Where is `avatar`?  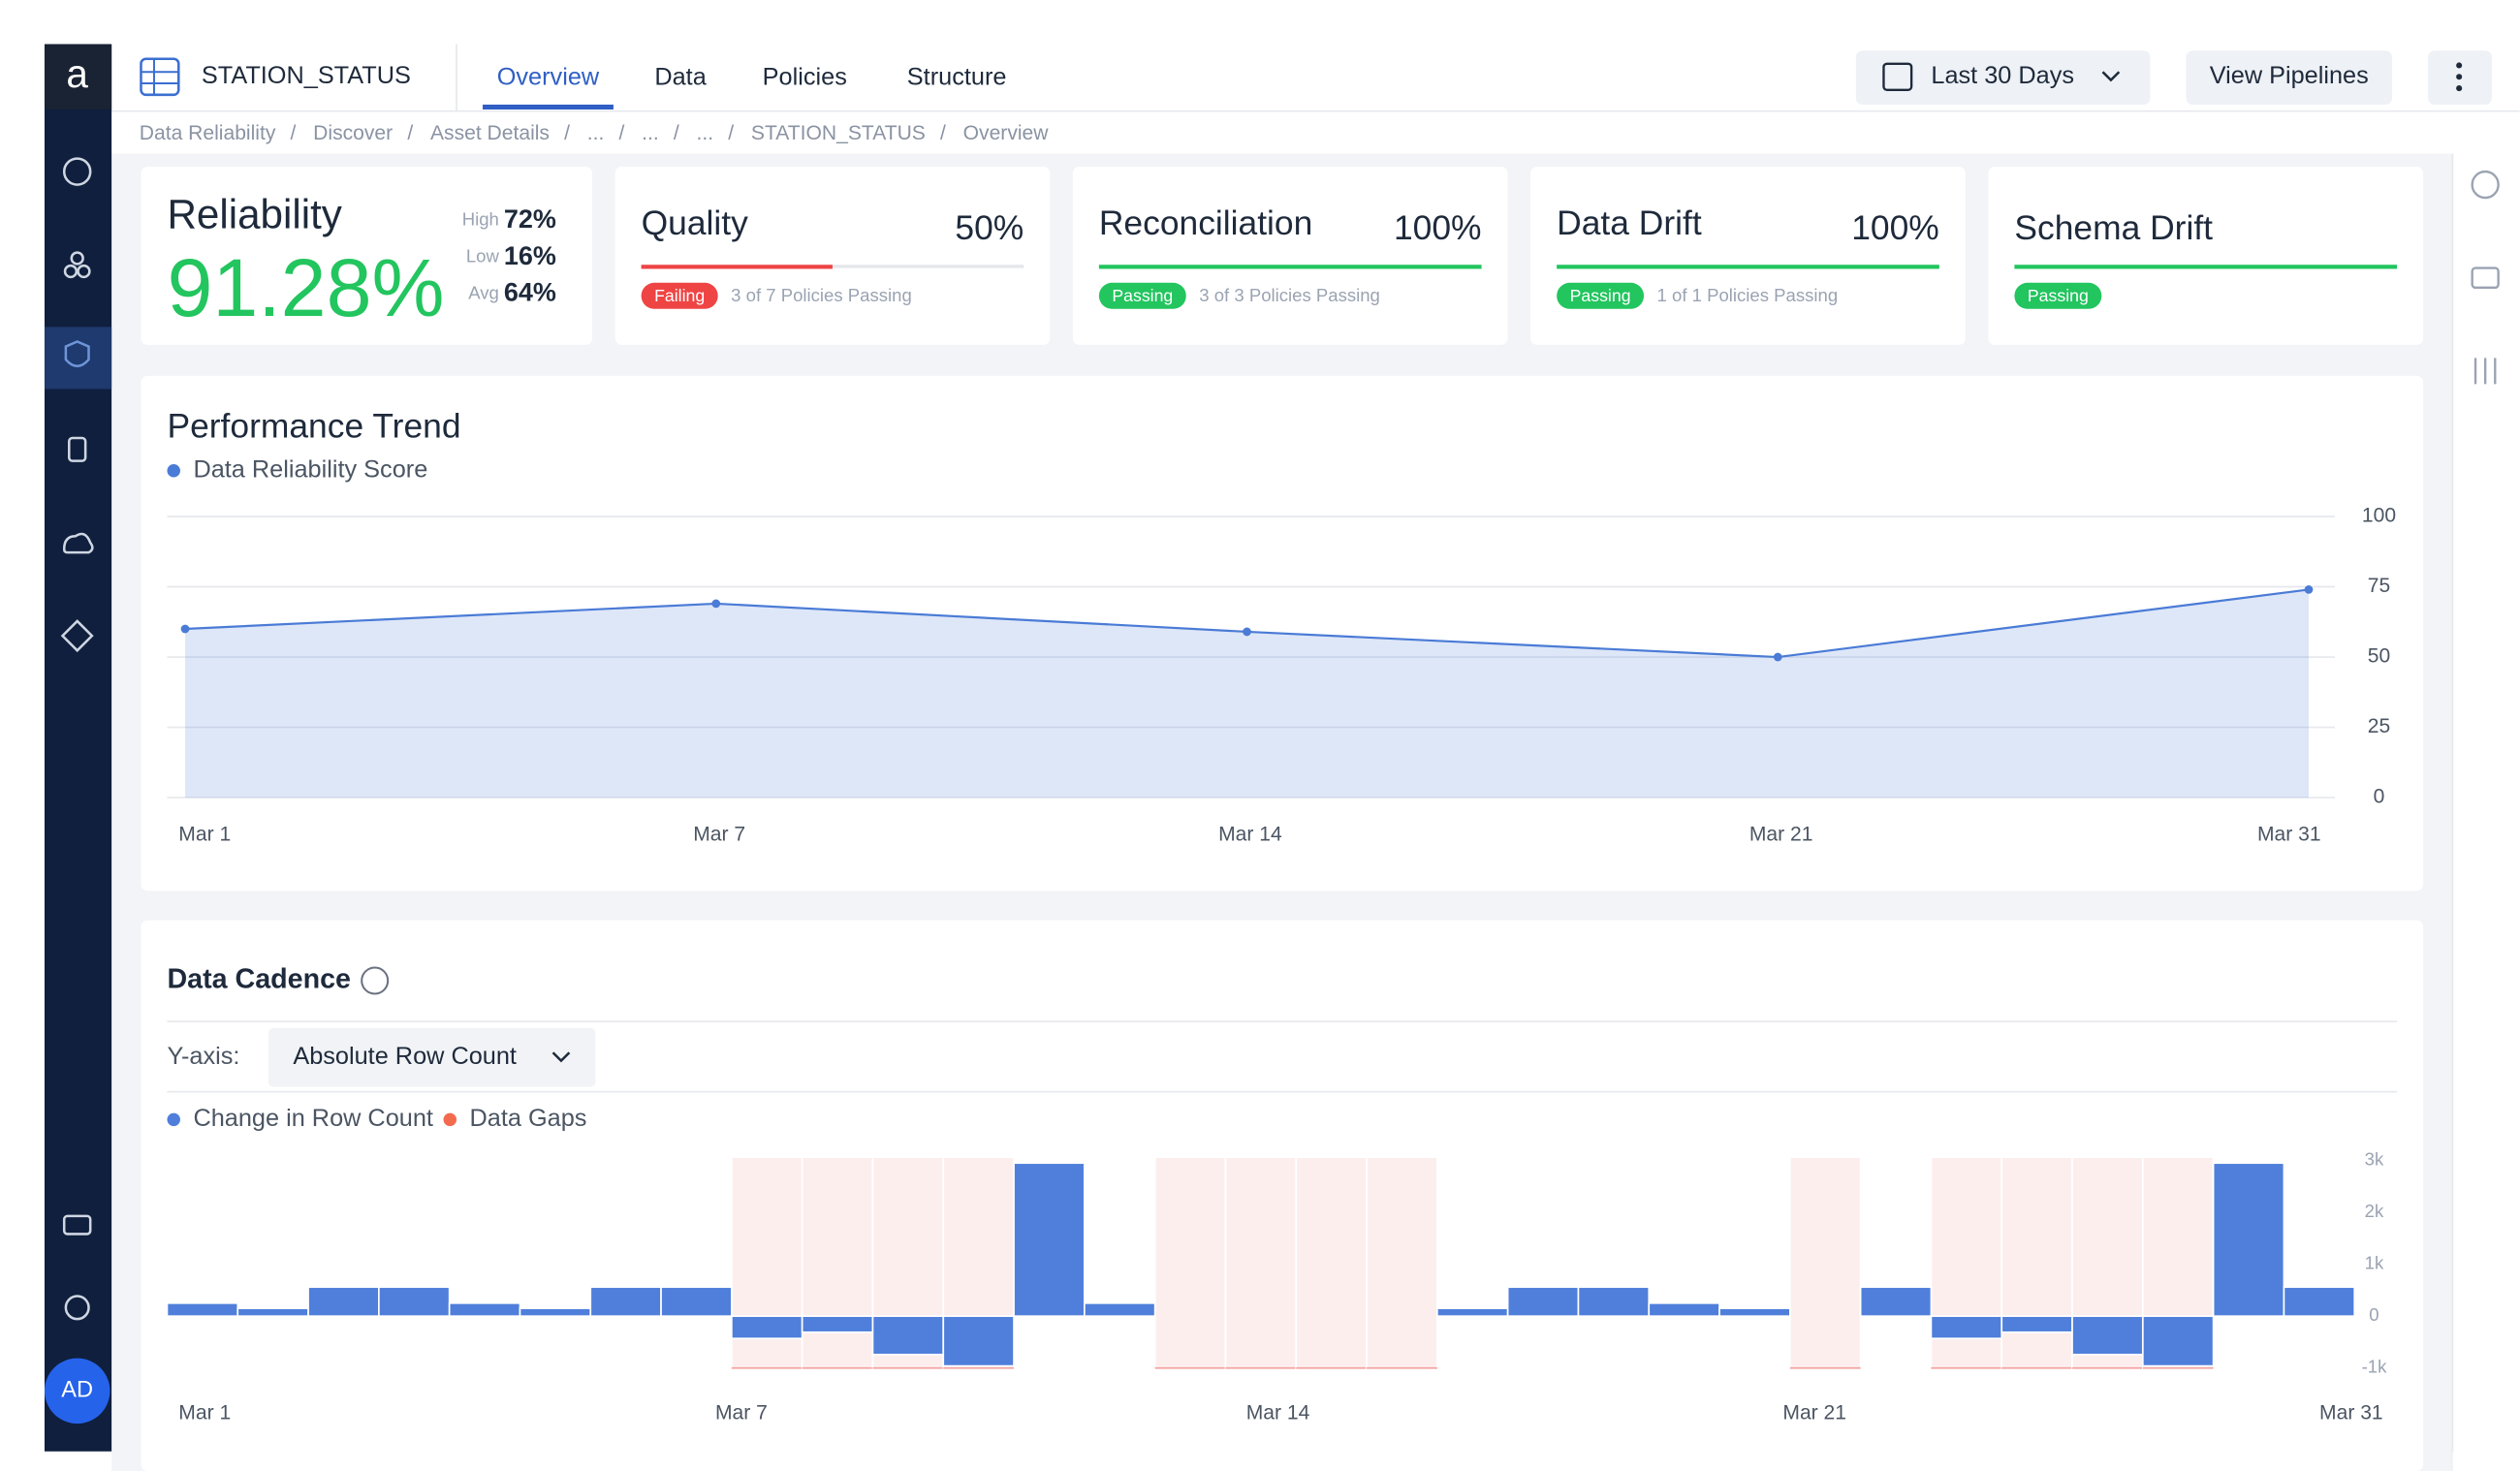 avatar is located at coordinates (77, 1391).